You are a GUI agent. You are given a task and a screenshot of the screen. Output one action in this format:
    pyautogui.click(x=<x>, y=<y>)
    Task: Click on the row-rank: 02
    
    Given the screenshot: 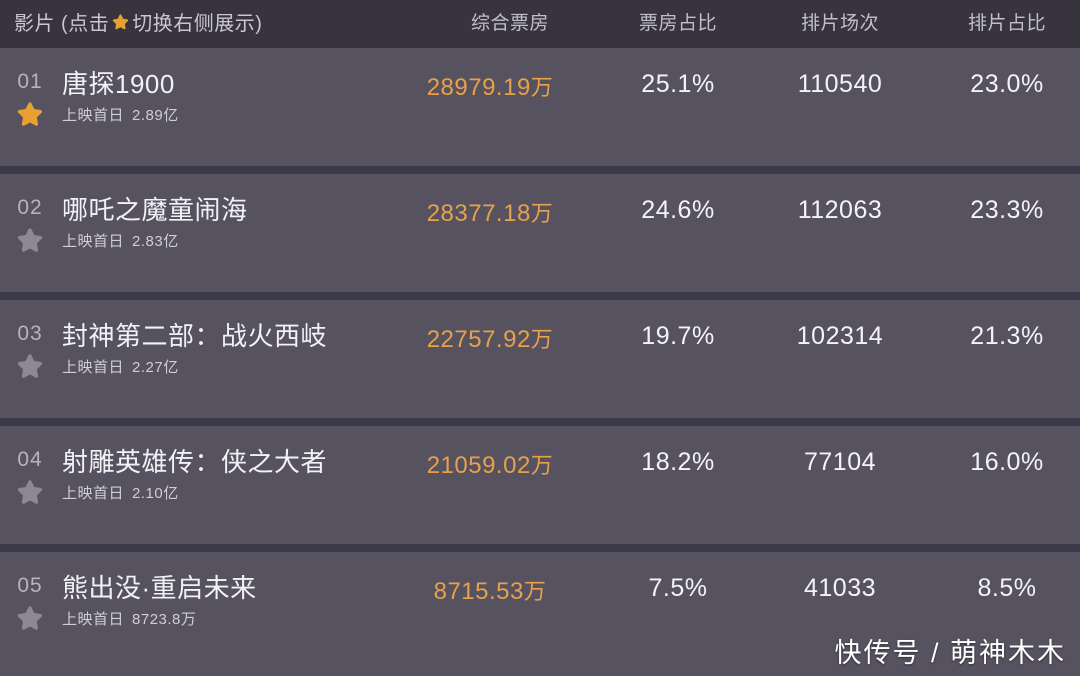 What is the action you would take?
    pyautogui.click(x=30, y=207)
    